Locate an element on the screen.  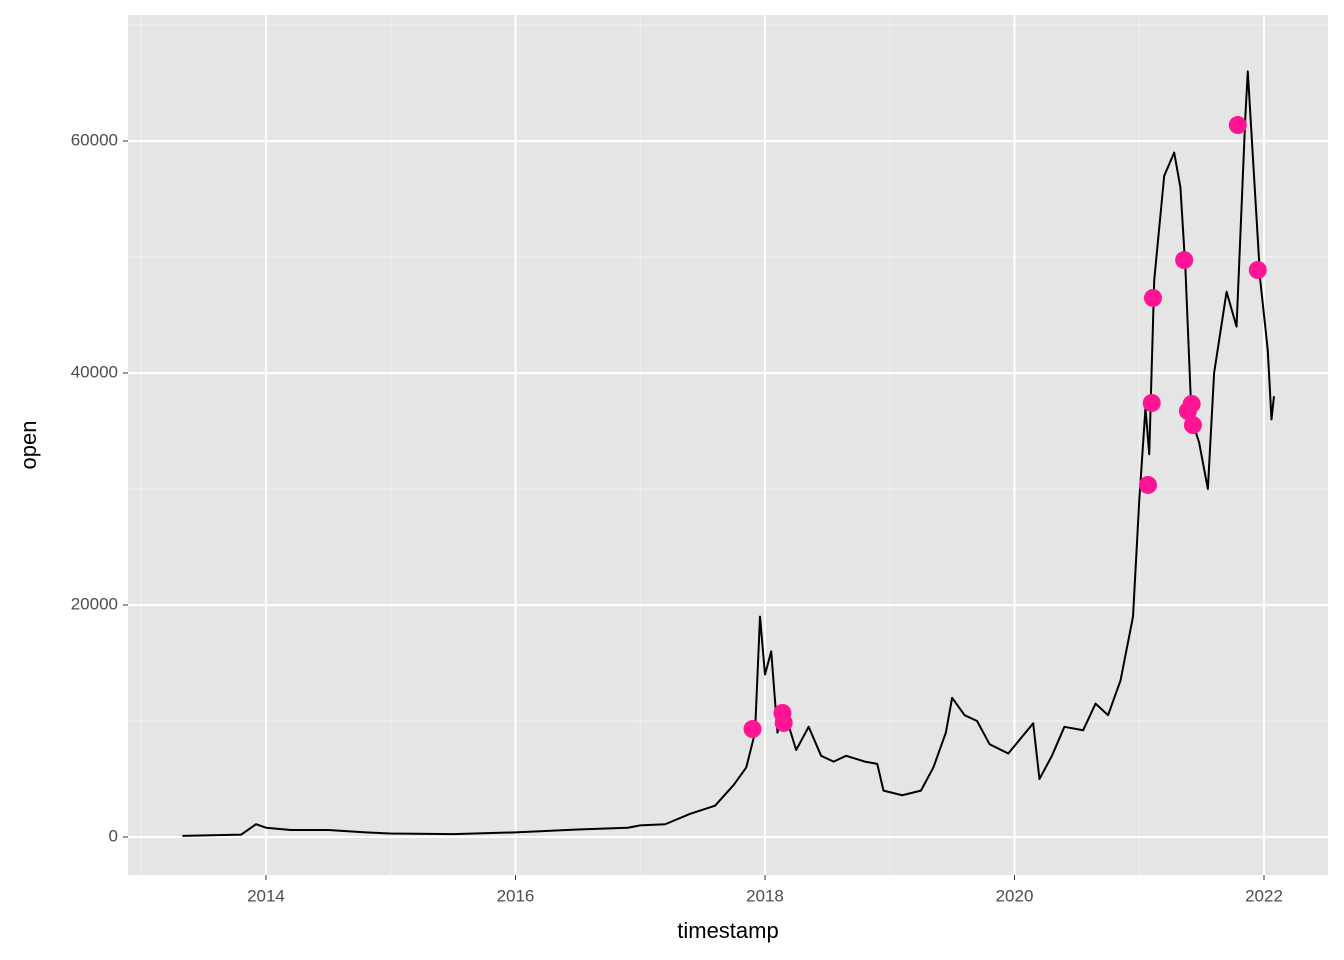
x-tick-label: 2022 is located at coordinates (1264, 895).